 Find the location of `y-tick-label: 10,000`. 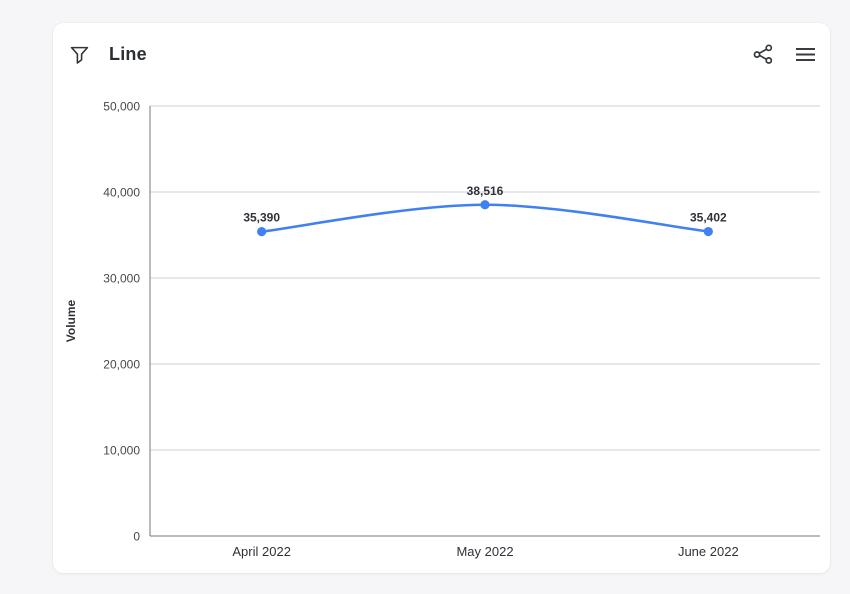

y-tick-label: 10,000 is located at coordinates (121, 451).